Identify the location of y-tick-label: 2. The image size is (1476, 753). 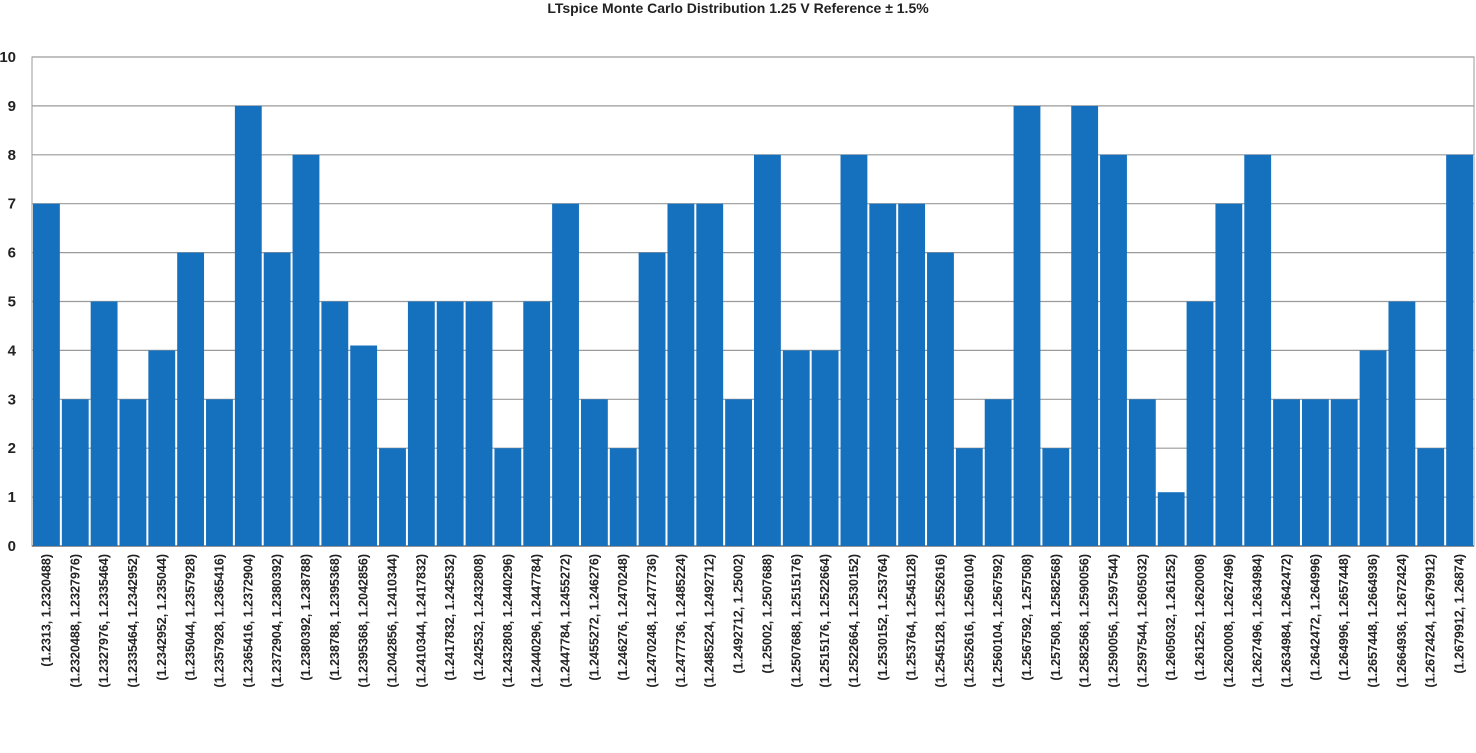
(12, 448).